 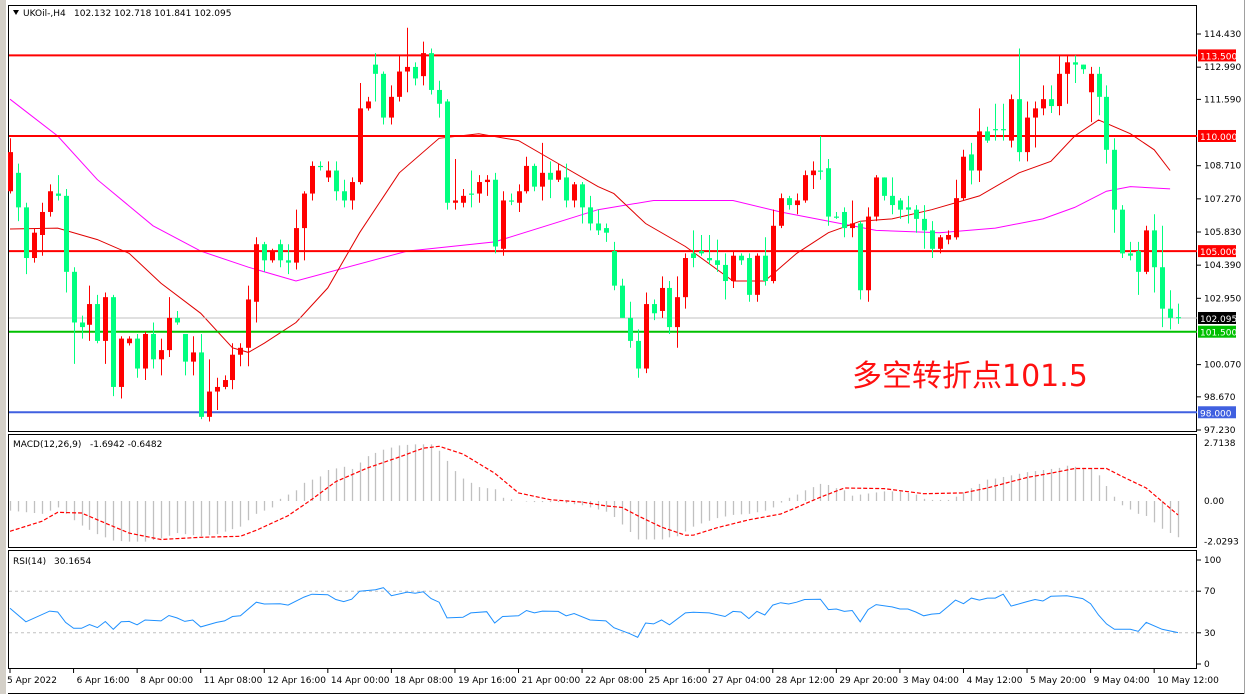 I want to click on price-tick-label: 102.950, so click(x=1222, y=299).